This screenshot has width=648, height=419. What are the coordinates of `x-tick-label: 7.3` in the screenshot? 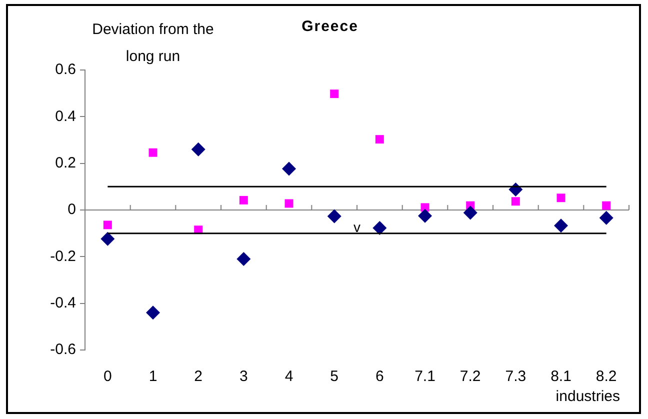 It's located at (515, 377).